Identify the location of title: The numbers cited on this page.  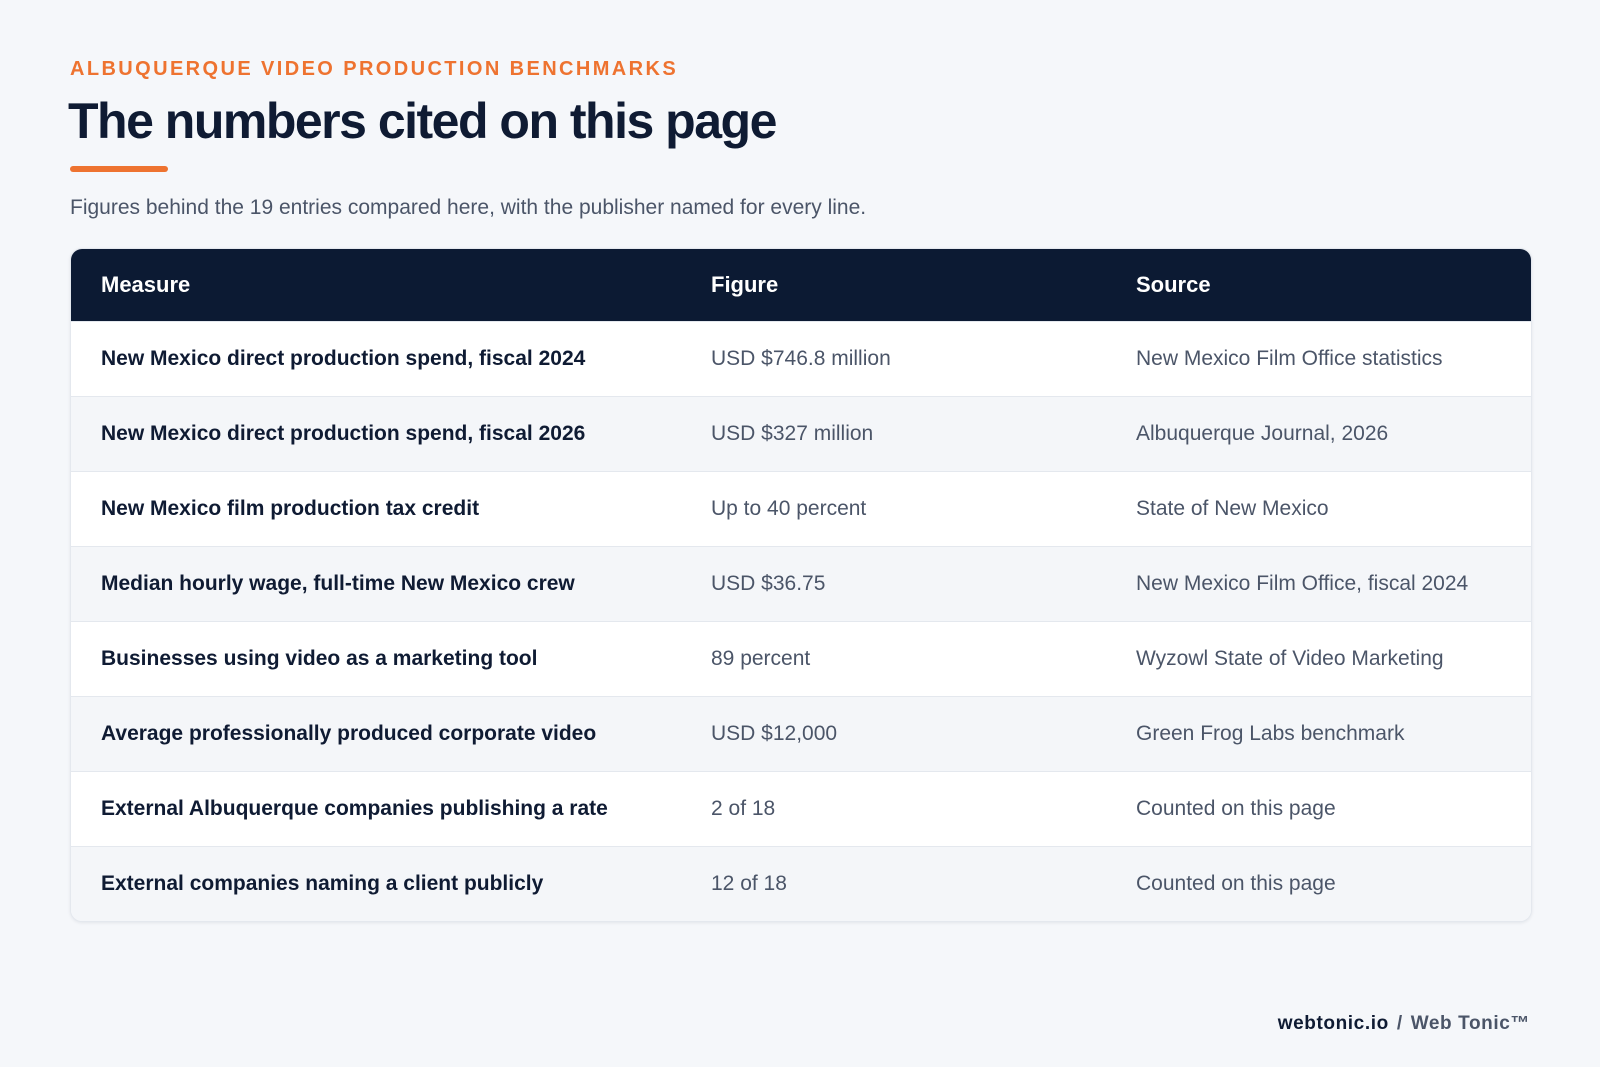
(422, 121).